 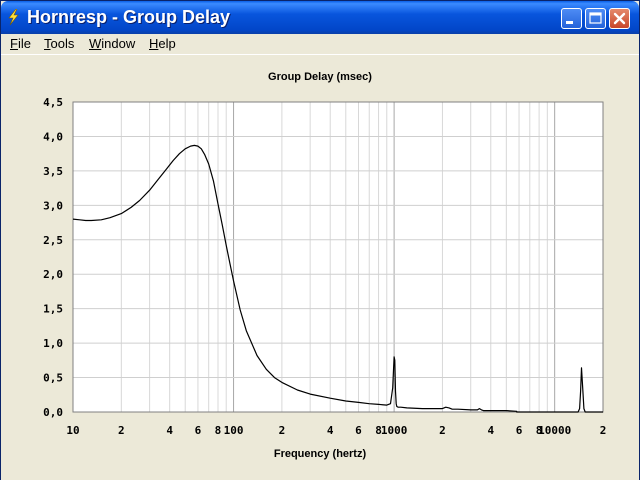 I want to click on menu-window-key: W, so click(x=95, y=43).